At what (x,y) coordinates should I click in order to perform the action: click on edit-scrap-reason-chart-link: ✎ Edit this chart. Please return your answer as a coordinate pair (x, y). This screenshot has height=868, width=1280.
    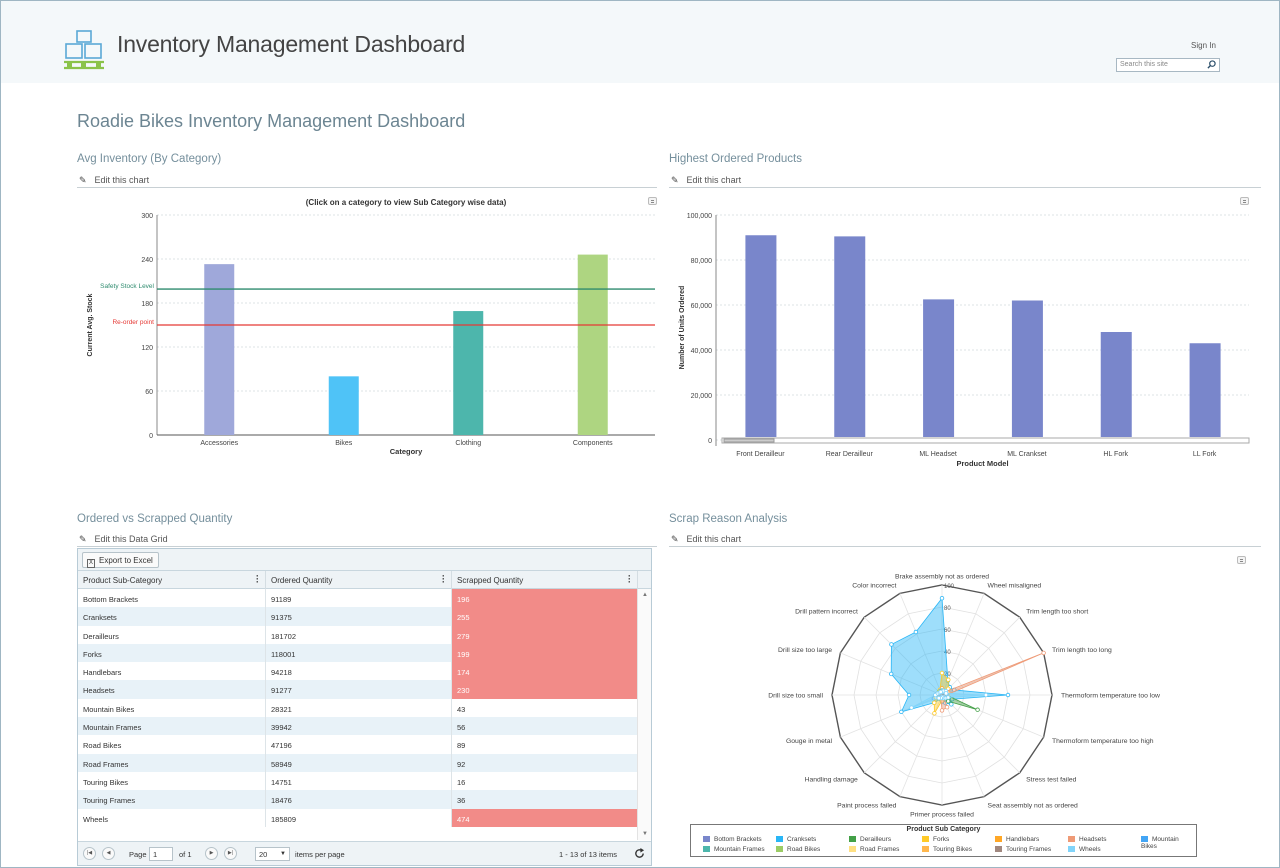
    Looking at the image, I should click on (706, 539).